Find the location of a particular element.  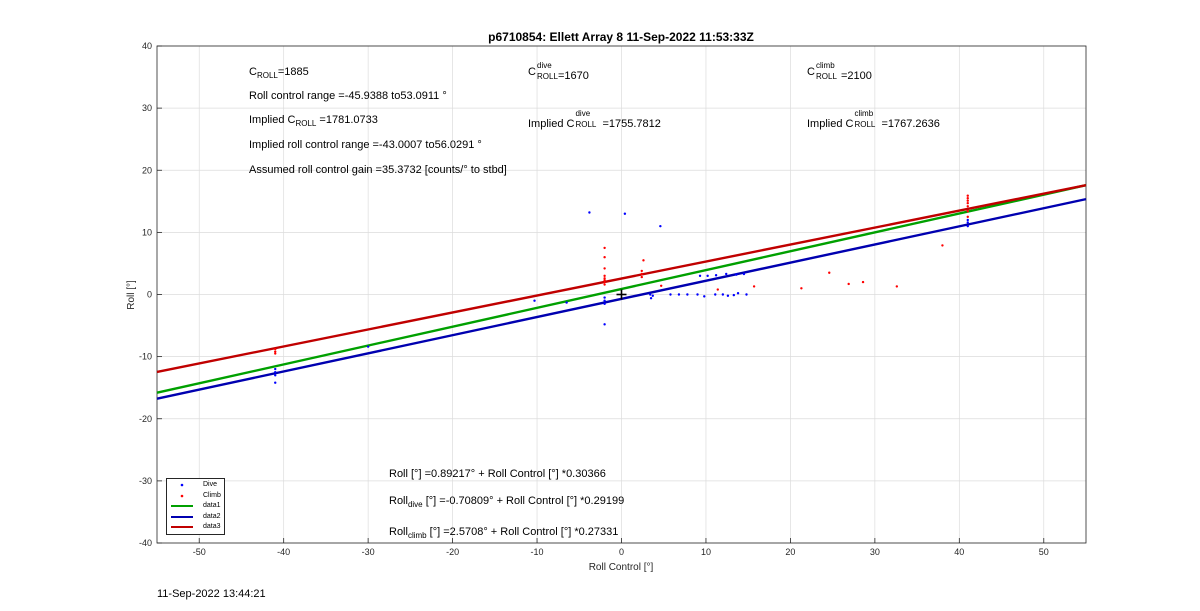

x-tick-label: 0 is located at coordinates (621, 552).